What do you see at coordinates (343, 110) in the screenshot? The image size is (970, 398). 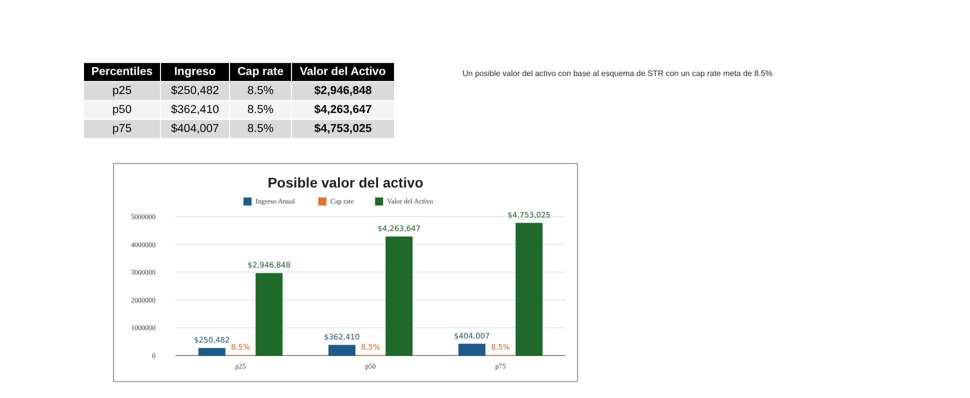 I see `text: $4,263,647` at bounding box center [343, 110].